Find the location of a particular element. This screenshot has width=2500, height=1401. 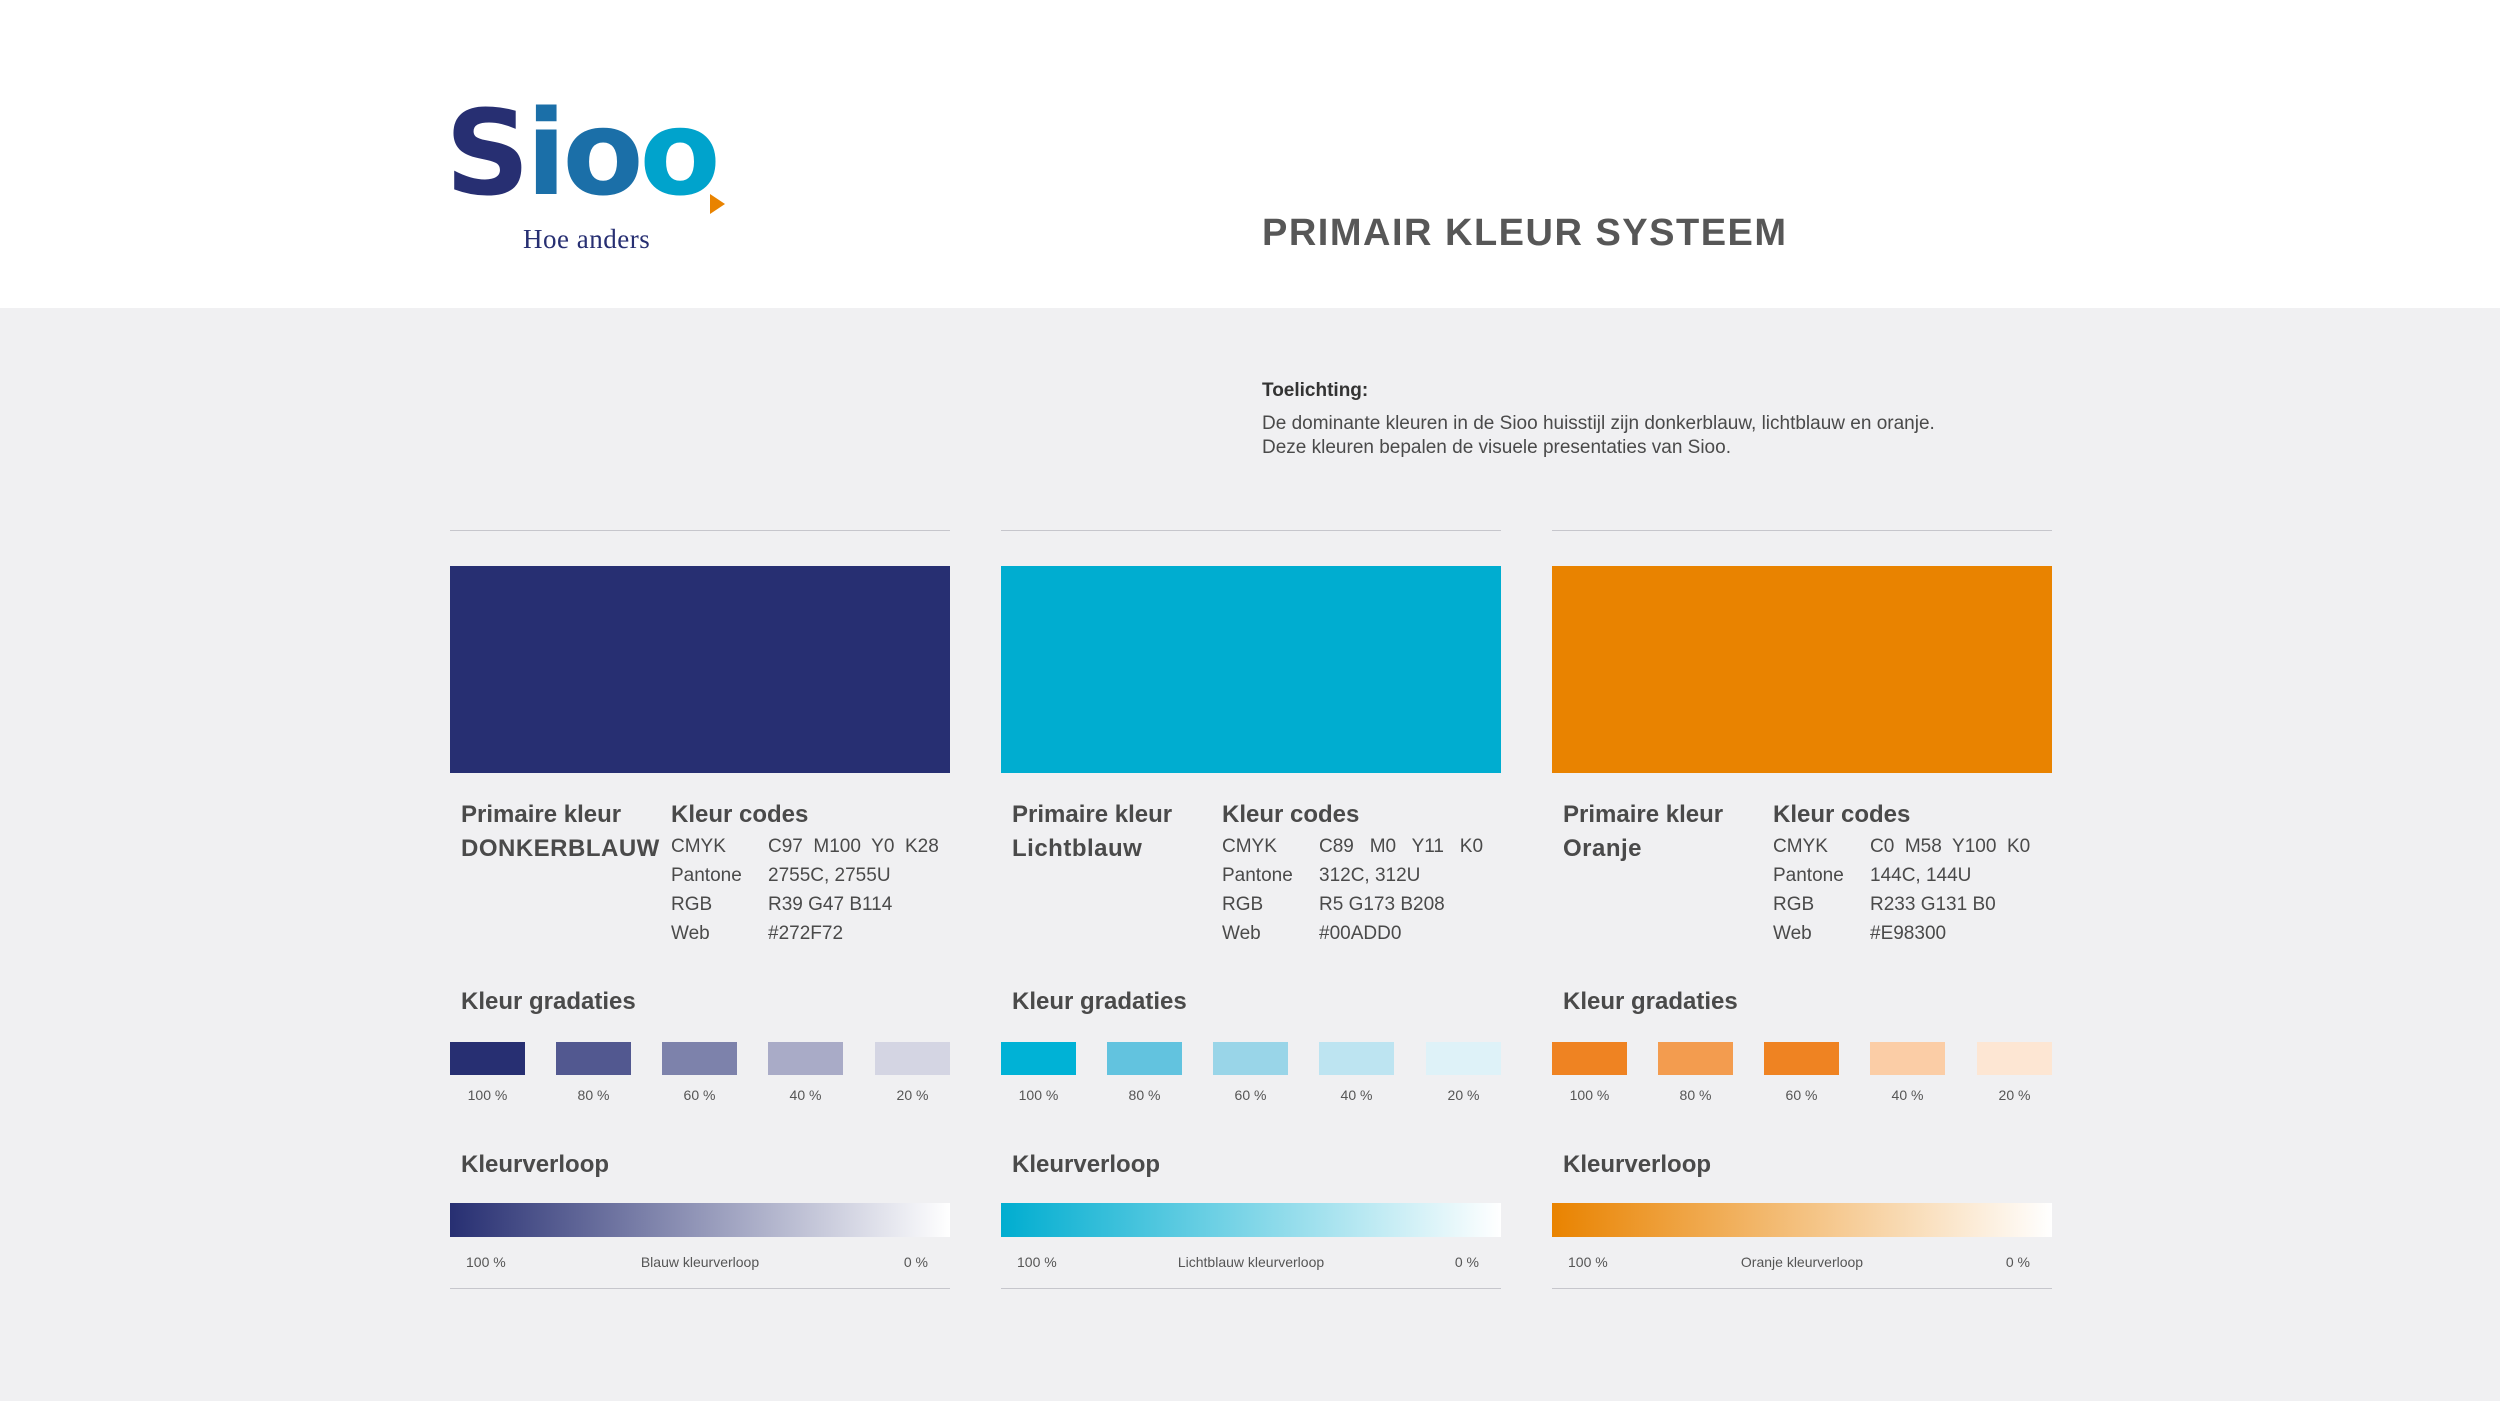

color-code-row: Web #272F72 is located at coordinates (816, 933).